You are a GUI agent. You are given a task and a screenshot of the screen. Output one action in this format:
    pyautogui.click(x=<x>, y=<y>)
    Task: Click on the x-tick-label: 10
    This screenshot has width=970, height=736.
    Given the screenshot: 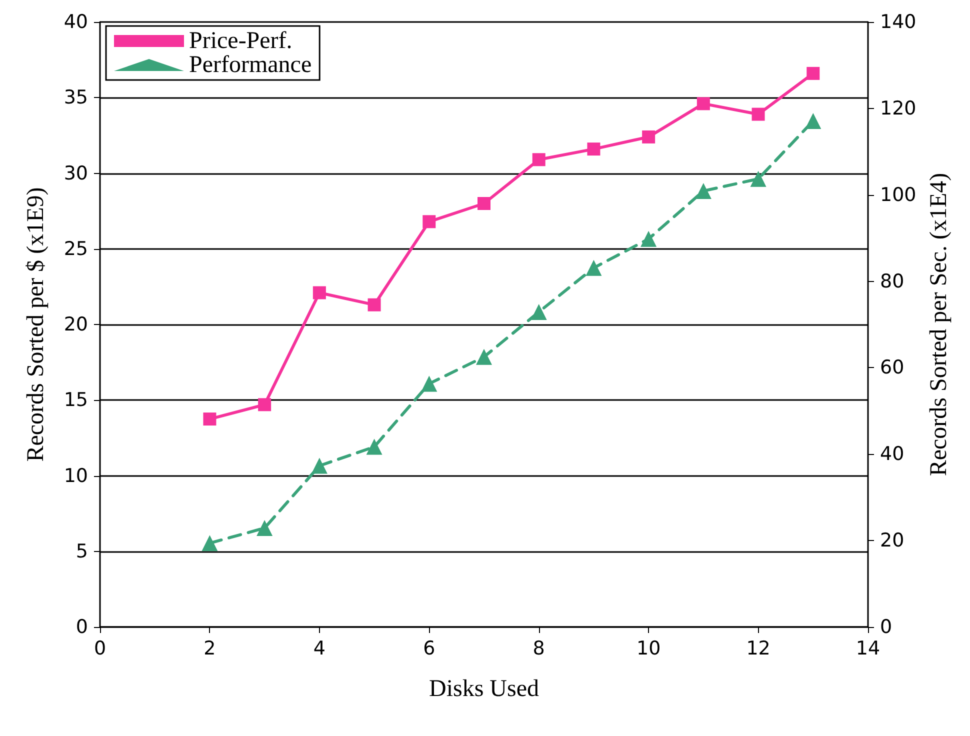 What is the action you would take?
    pyautogui.click(x=648, y=649)
    